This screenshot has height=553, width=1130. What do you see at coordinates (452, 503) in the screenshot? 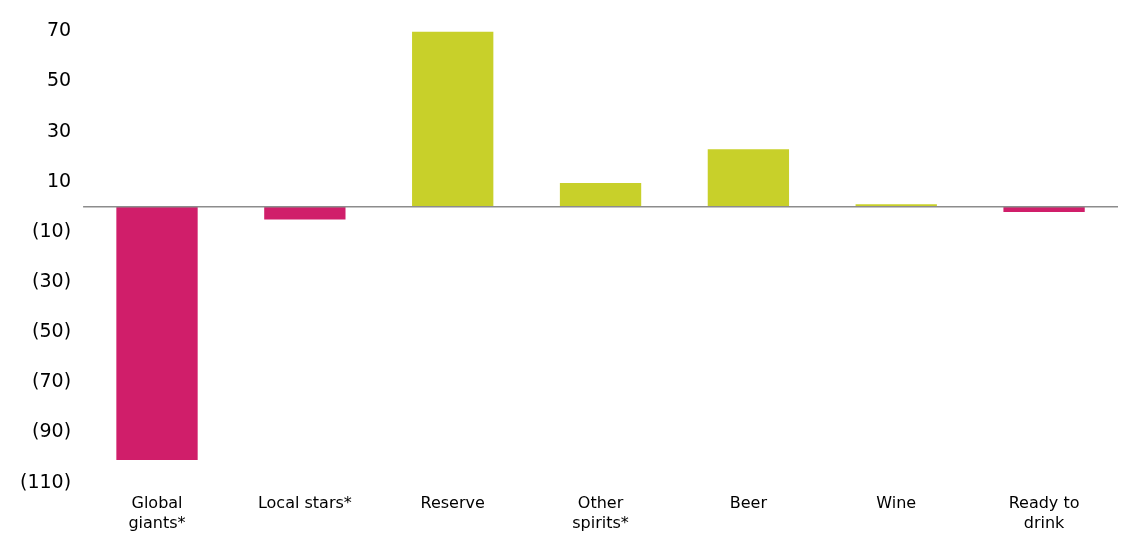
I see `x-tick-label: Reserve` at bounding box center [452, 503].